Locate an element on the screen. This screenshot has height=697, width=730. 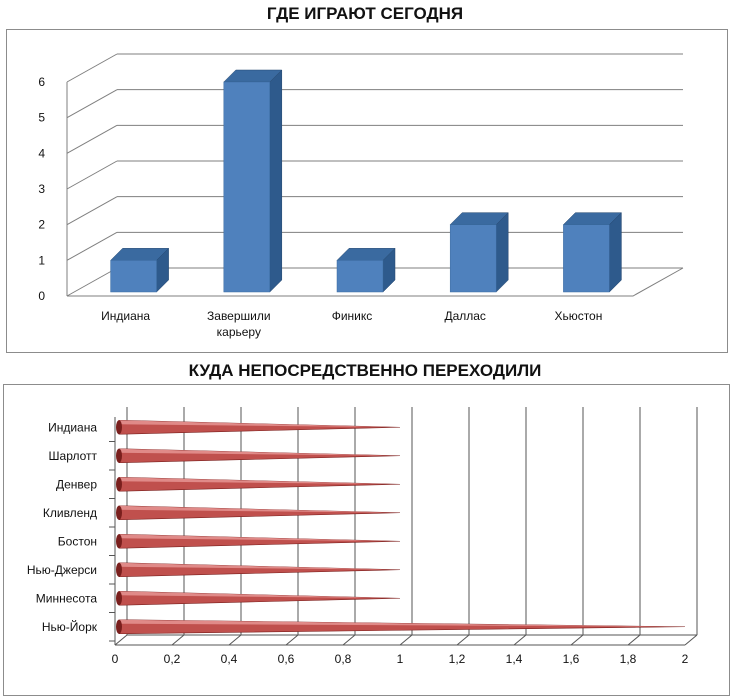
chart2-xtick-label: 0,2 is located at coordinates (172, 659).